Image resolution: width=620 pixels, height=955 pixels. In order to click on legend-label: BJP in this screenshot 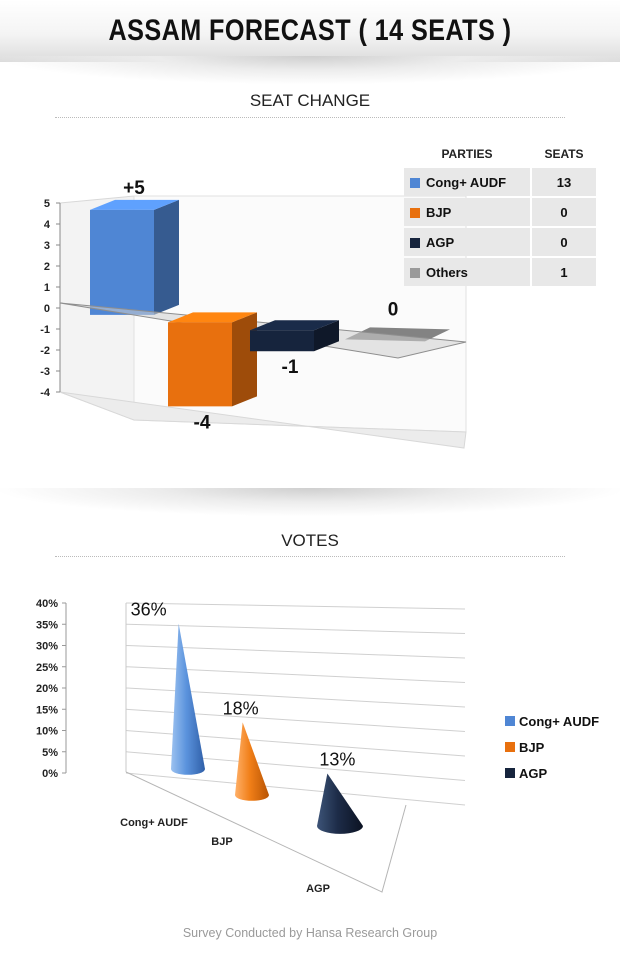, I will do `click(532, 747)`.